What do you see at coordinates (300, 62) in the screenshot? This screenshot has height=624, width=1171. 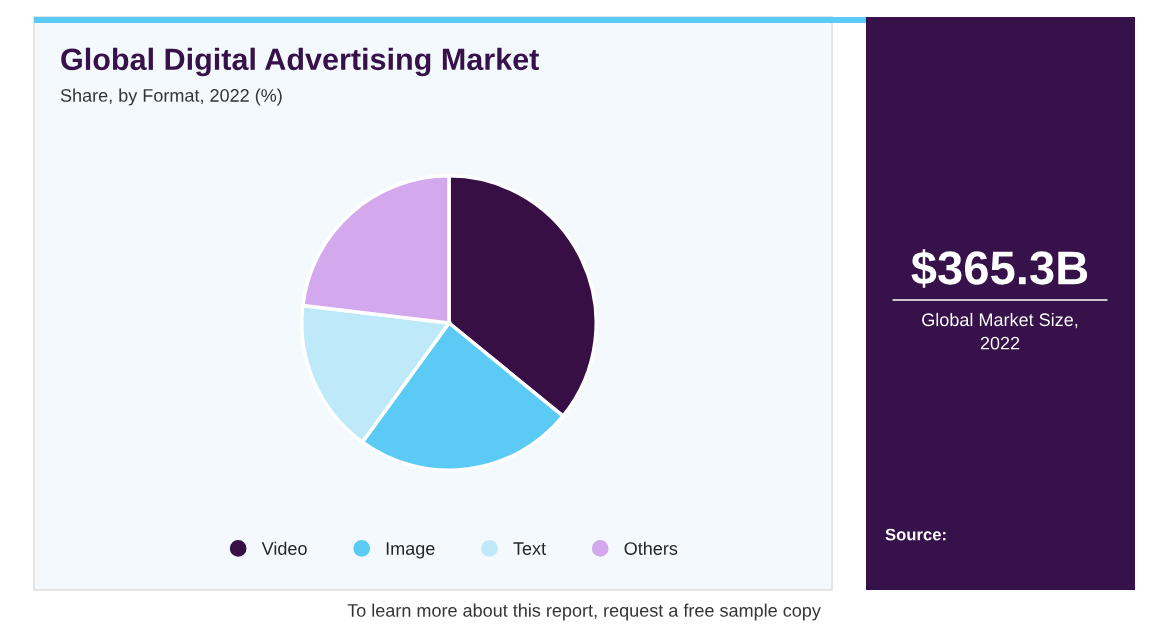 I see `chart-title: Global Digital Advertising Market` at bounding box center [300, 62].